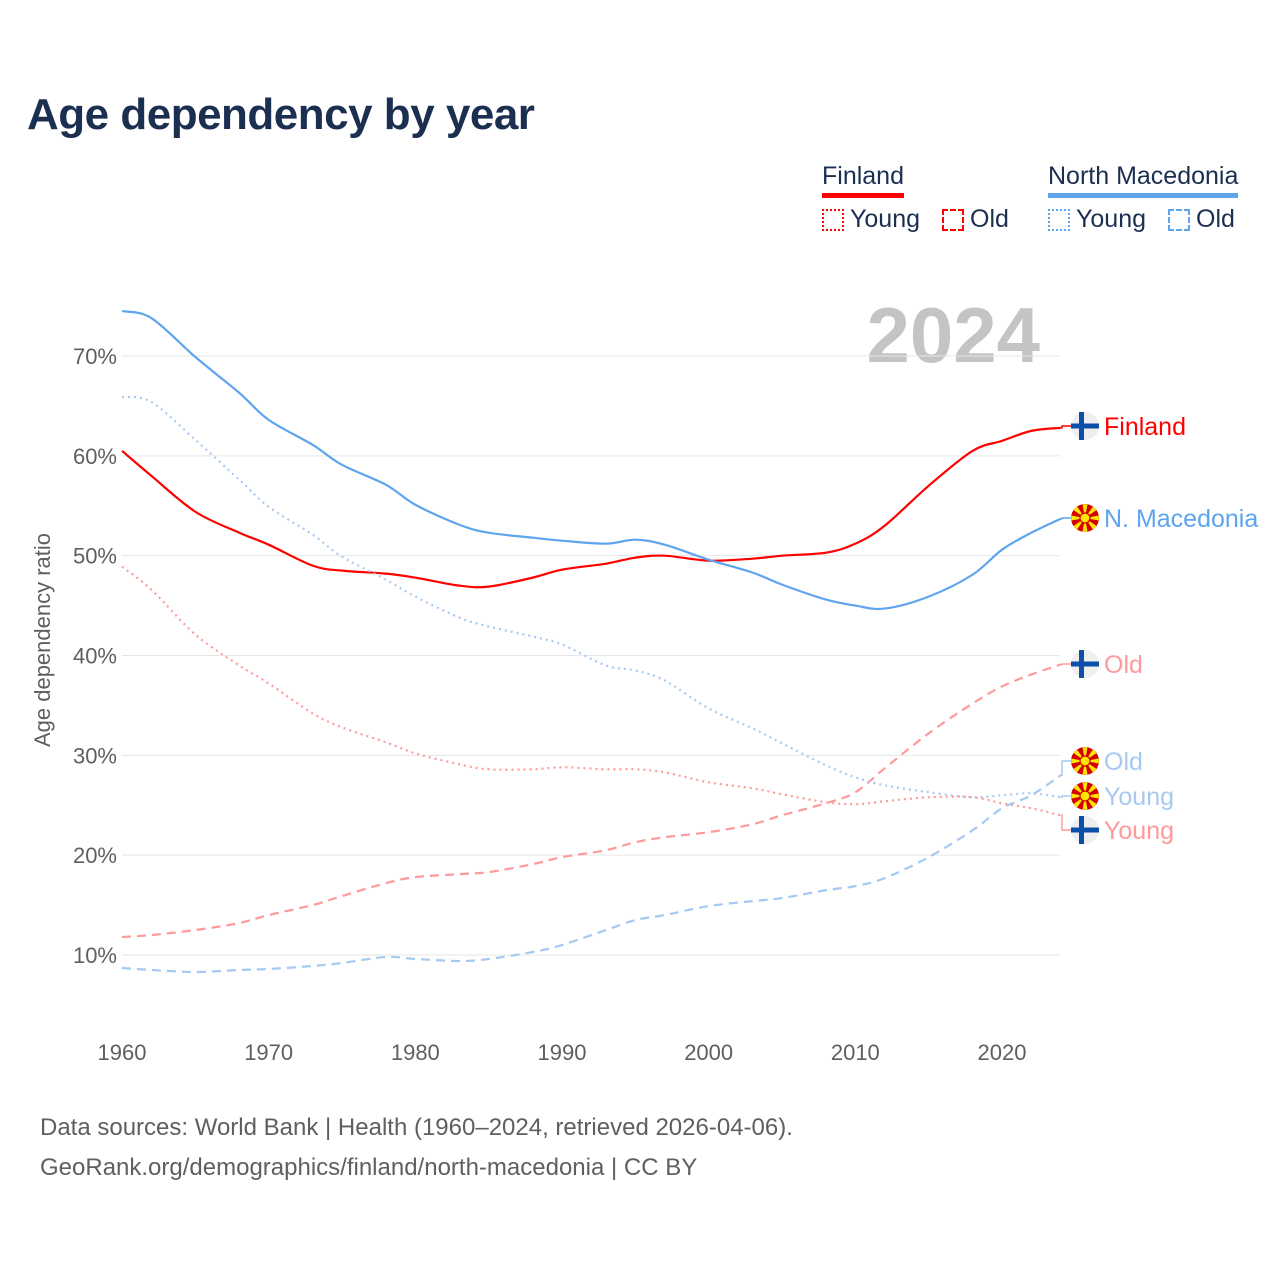  I want to click on x-tick-label: 1990, so click(562, 1052).